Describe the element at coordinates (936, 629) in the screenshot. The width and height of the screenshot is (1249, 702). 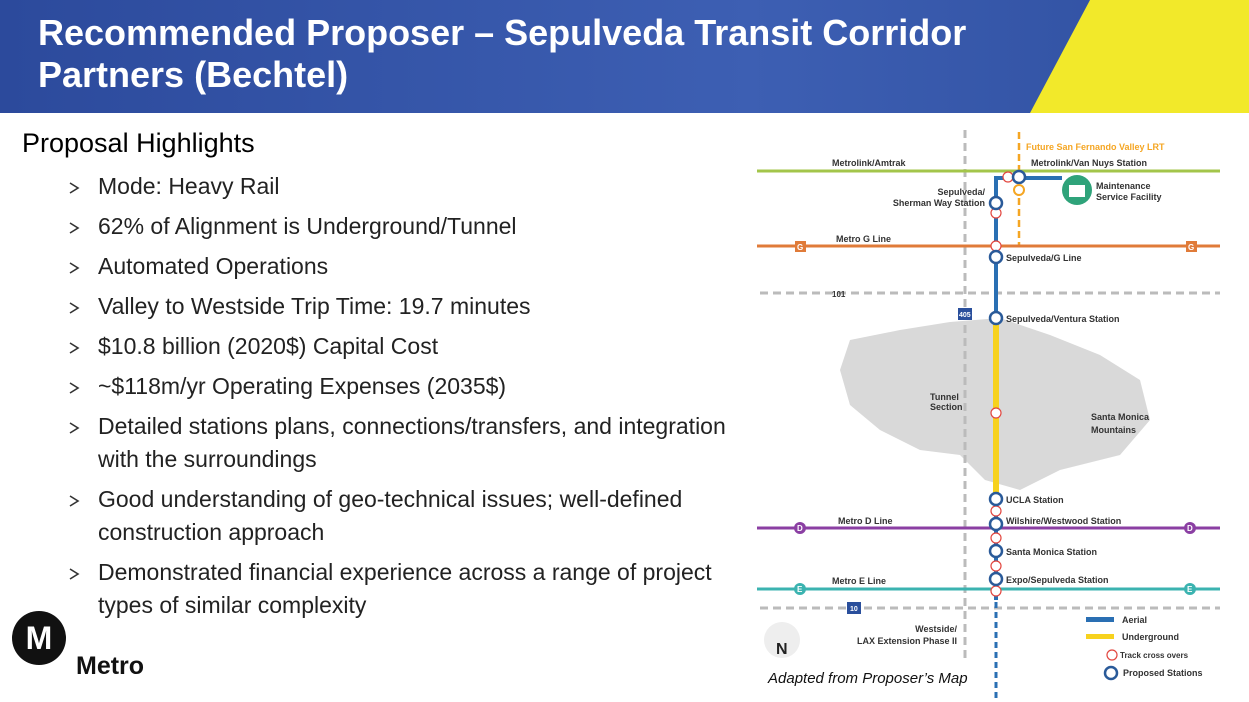
I see `map-label: Westside/` at that location.